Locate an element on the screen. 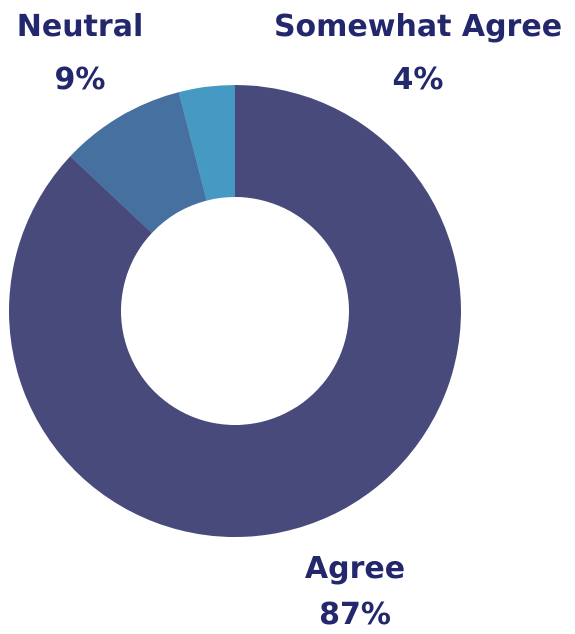 The width and height of the screenshot is (575, 634). slice-label-neutral-name: Neutral is located at coordinates (80, 26).